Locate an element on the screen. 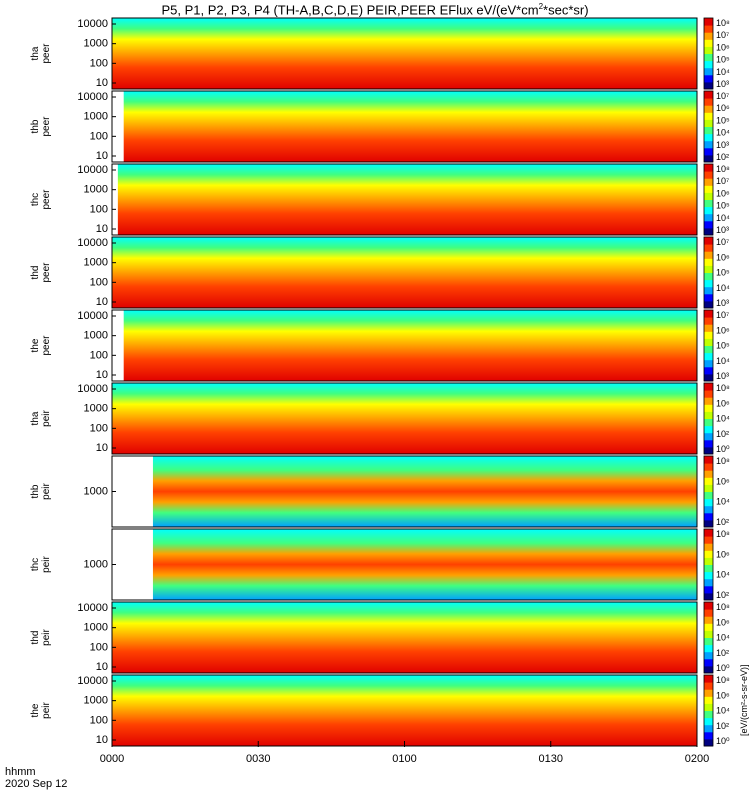 This screenshot has height=800, width=750. panel-frame is located at coordinates (404, 418).